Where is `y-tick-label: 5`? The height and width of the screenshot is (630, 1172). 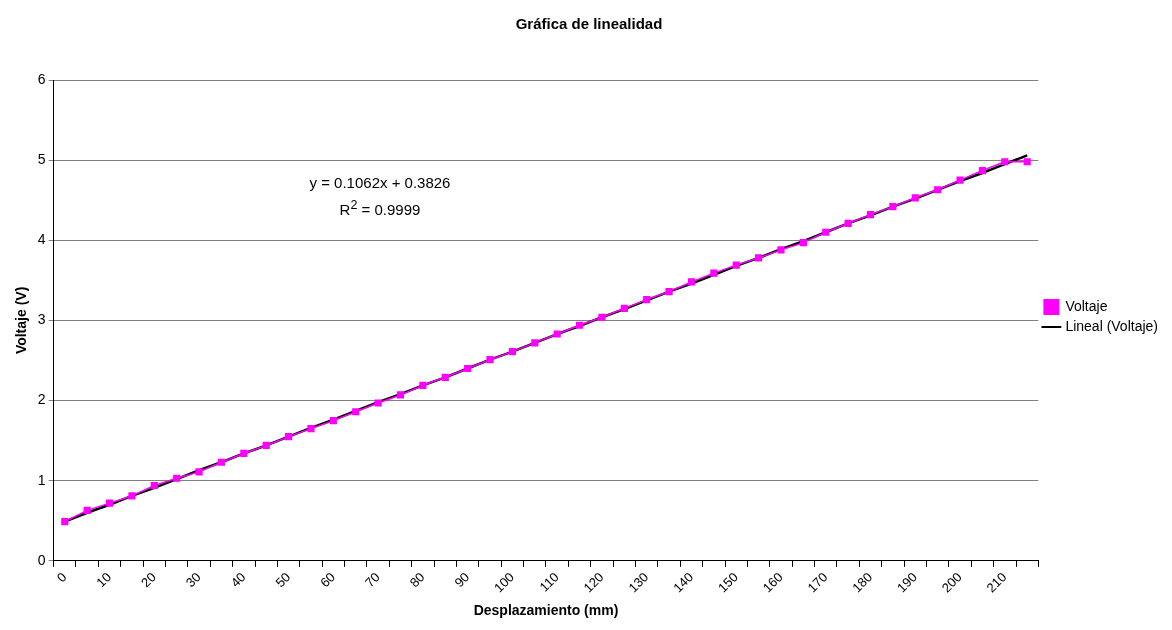
y-tick-label: 5 is located at coordinates (41, 159).